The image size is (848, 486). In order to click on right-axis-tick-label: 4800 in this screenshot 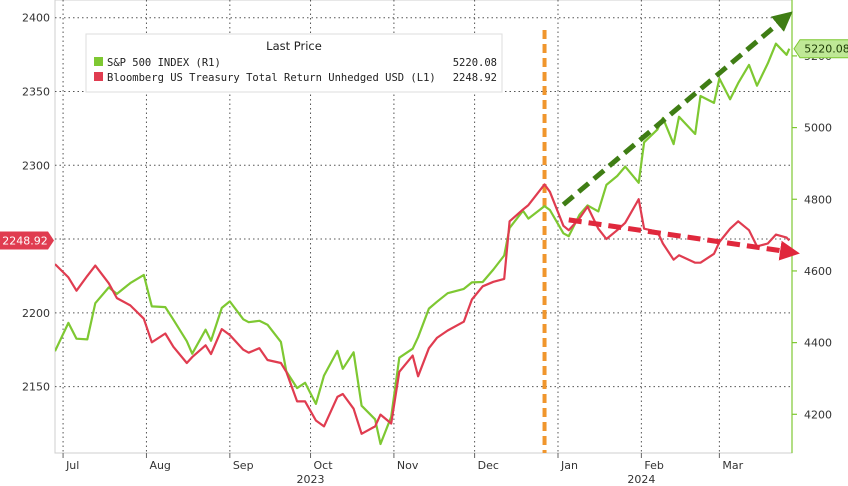, I will do `click(818, 199)`.